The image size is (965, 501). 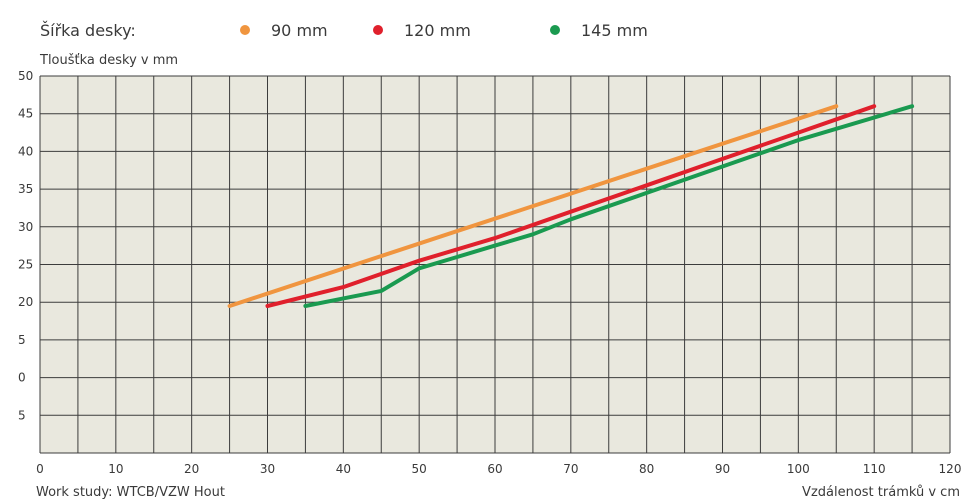 I want to click on x-tick-label: 0, so click(x=40, y=469).